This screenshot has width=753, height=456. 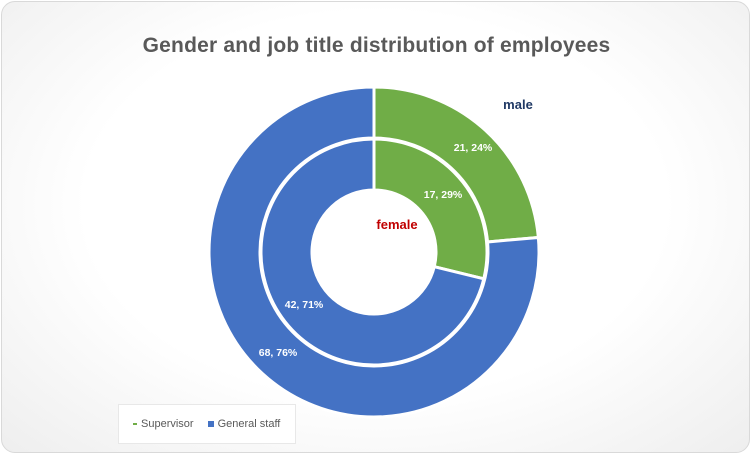 I want to click on legend-item-general-staff: General staff, so click(x=244, y=424).